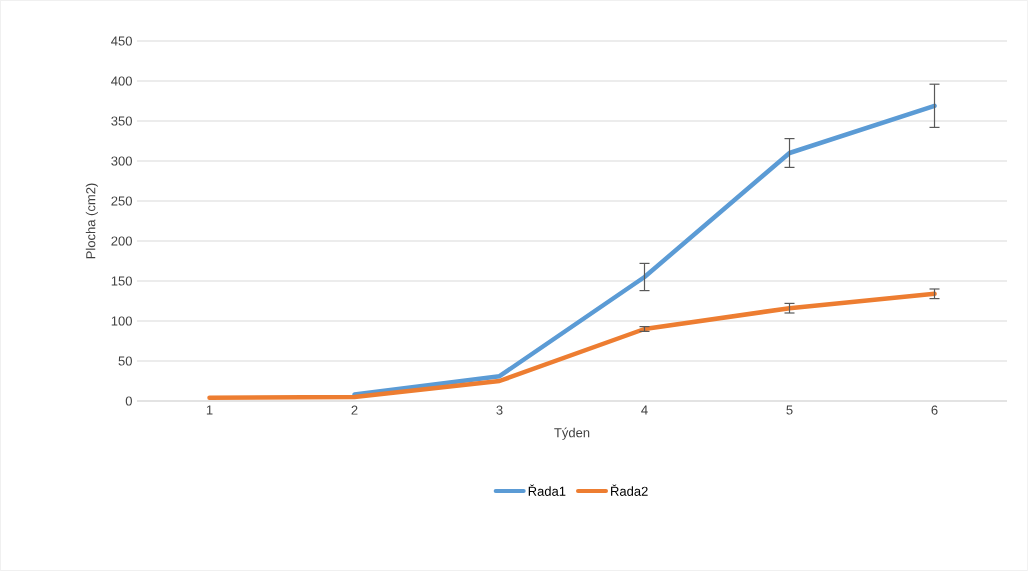  I want to click on line-series, so click(572, 346).